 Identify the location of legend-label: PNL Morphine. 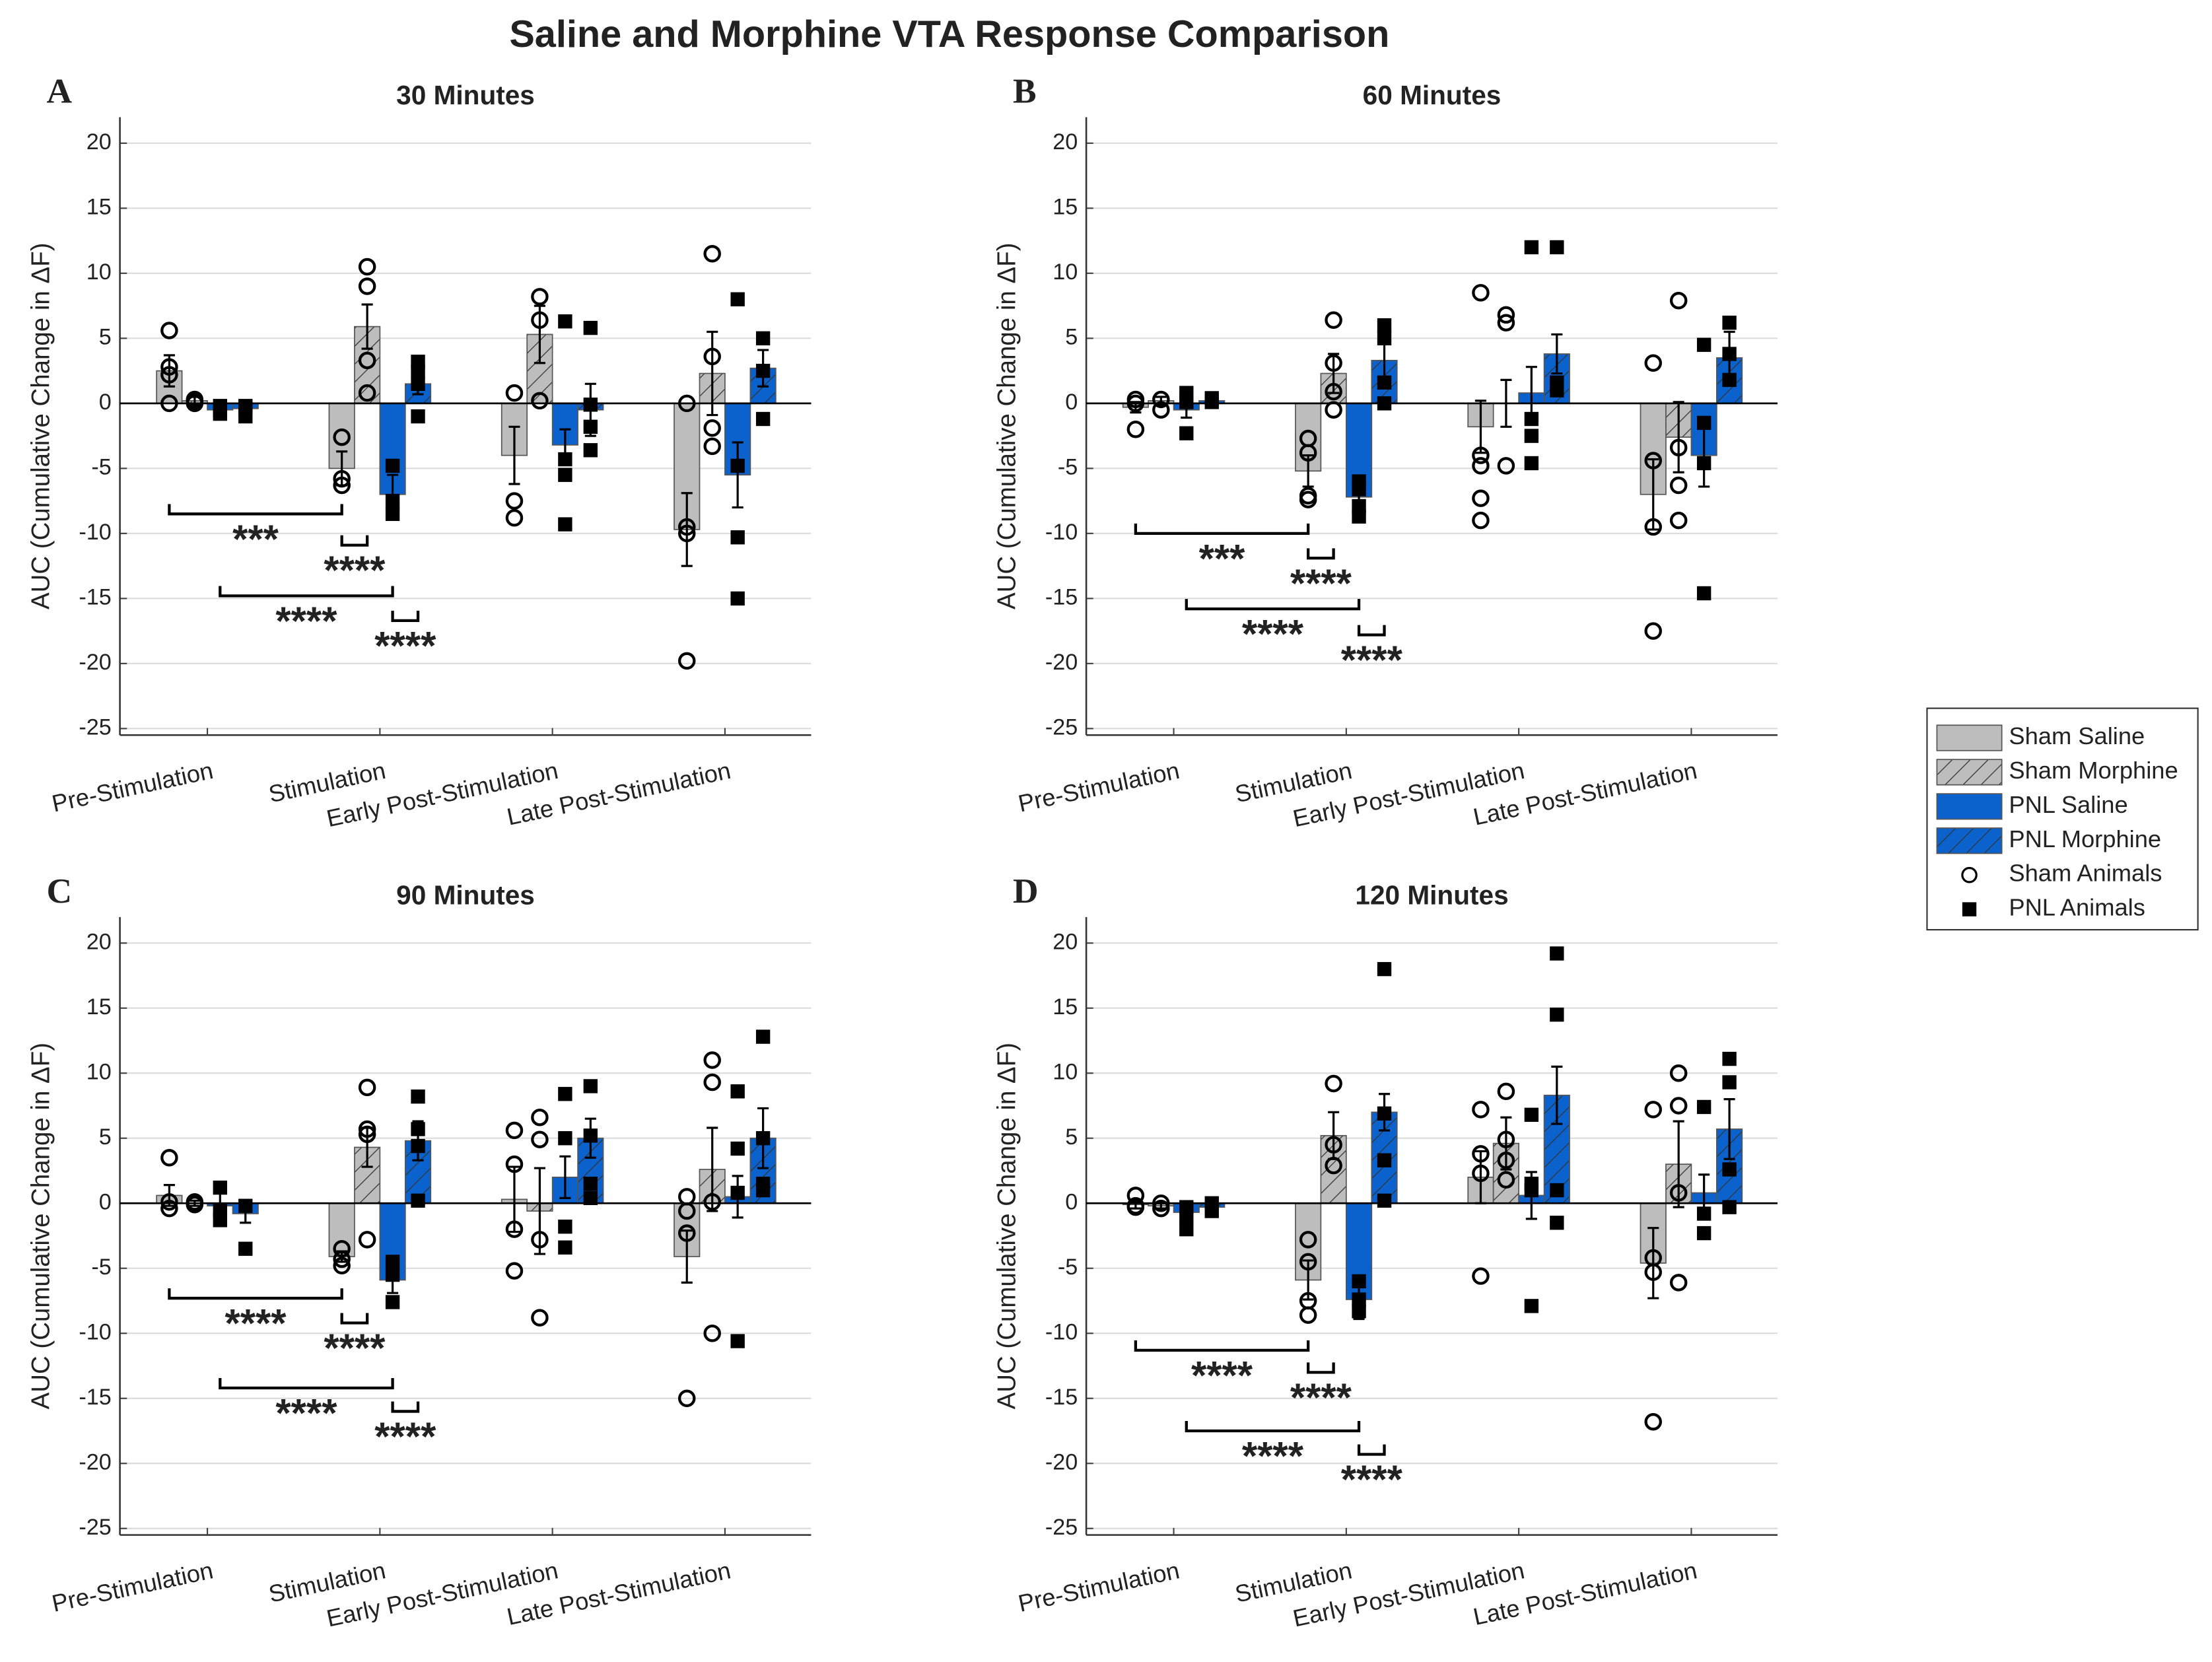
(2085, 838).